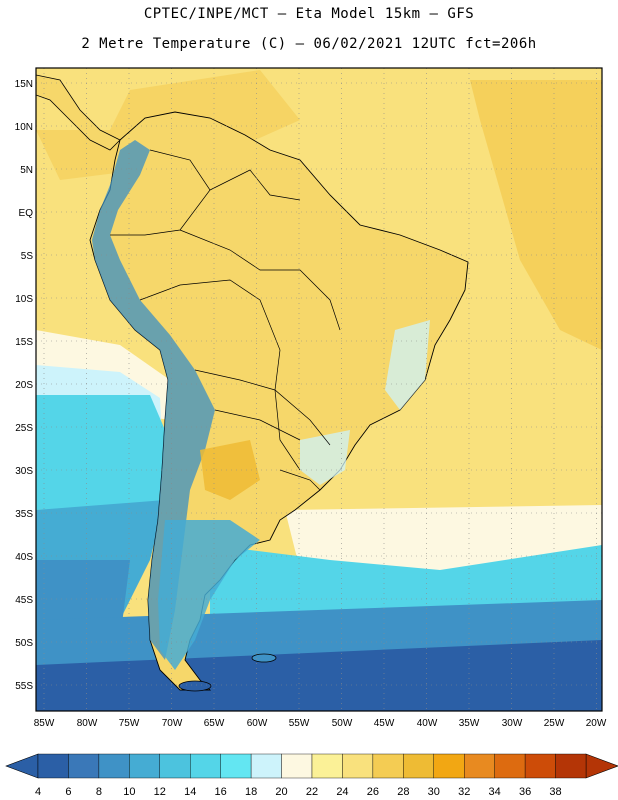 The height and width of the screenshot is (800, 618). I want to click on lat-label: 35S, so click(24, 514).